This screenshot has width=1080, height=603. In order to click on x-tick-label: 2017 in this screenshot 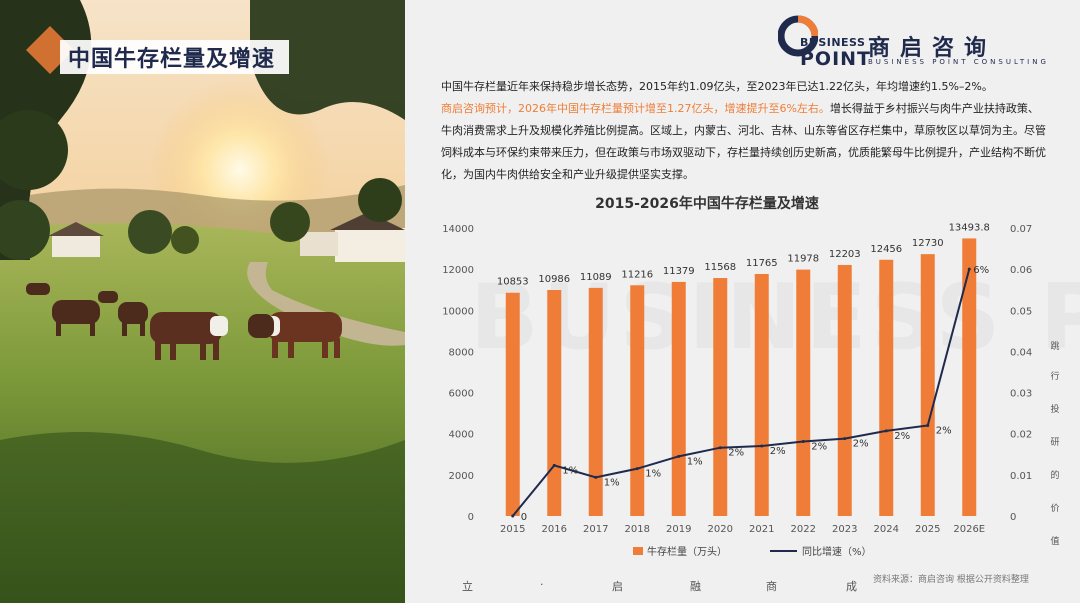, I will do `click(595, 529)`.